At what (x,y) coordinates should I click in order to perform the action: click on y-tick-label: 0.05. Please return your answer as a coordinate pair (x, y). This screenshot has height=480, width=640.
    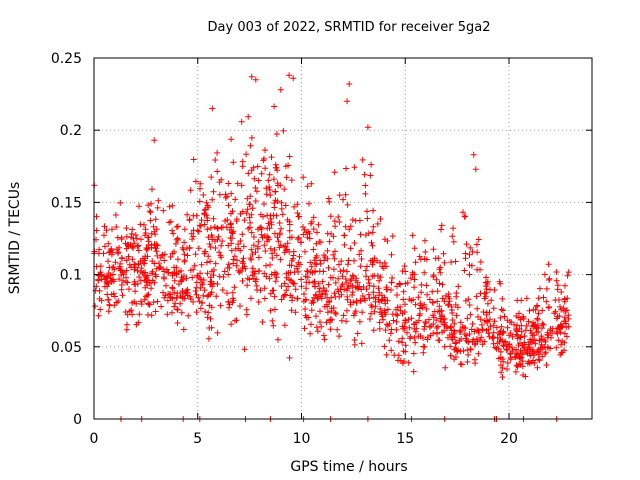
    Looking at the image, I should click on (66, 348).